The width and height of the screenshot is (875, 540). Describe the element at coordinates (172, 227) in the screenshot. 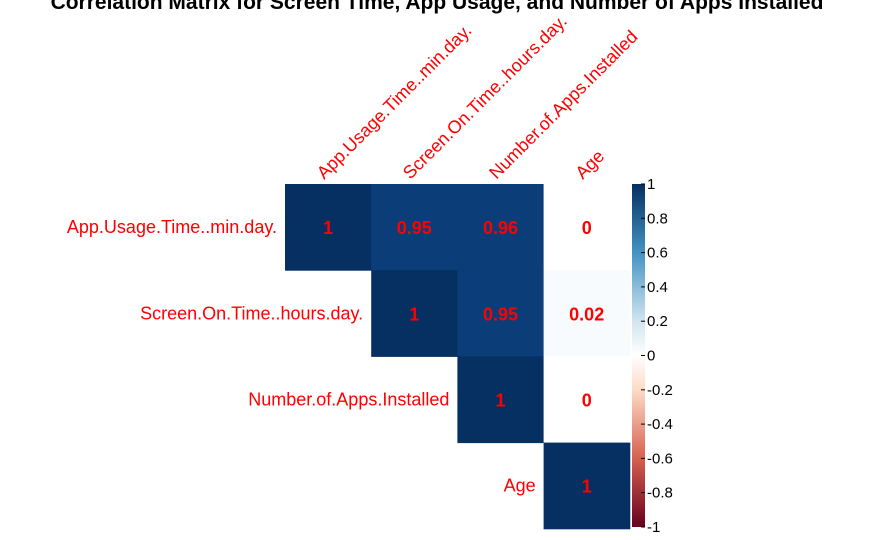

I see `row-label: App.Usage.Time..min.day.` at that location.